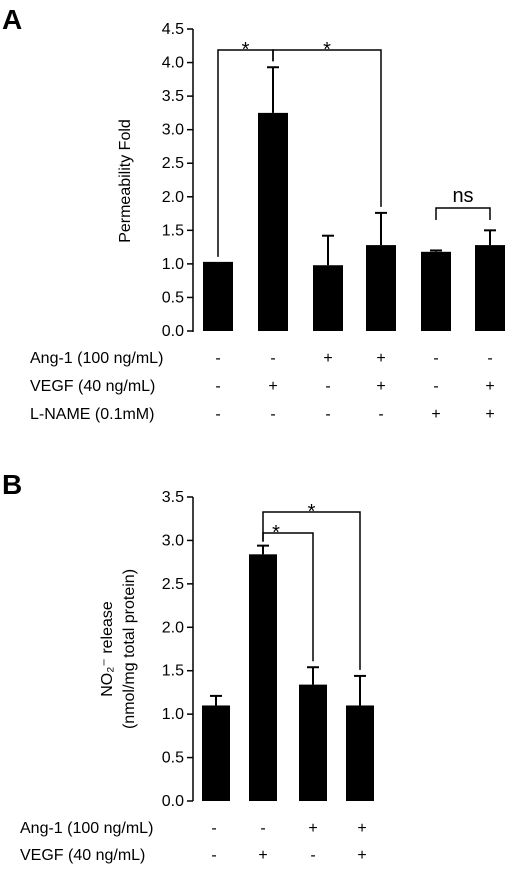  Describe the element at coordinates (92, 386) in the screenshot. I see `panel-a-condition-label-2: VEGF (40 ng/mL)` at that location.